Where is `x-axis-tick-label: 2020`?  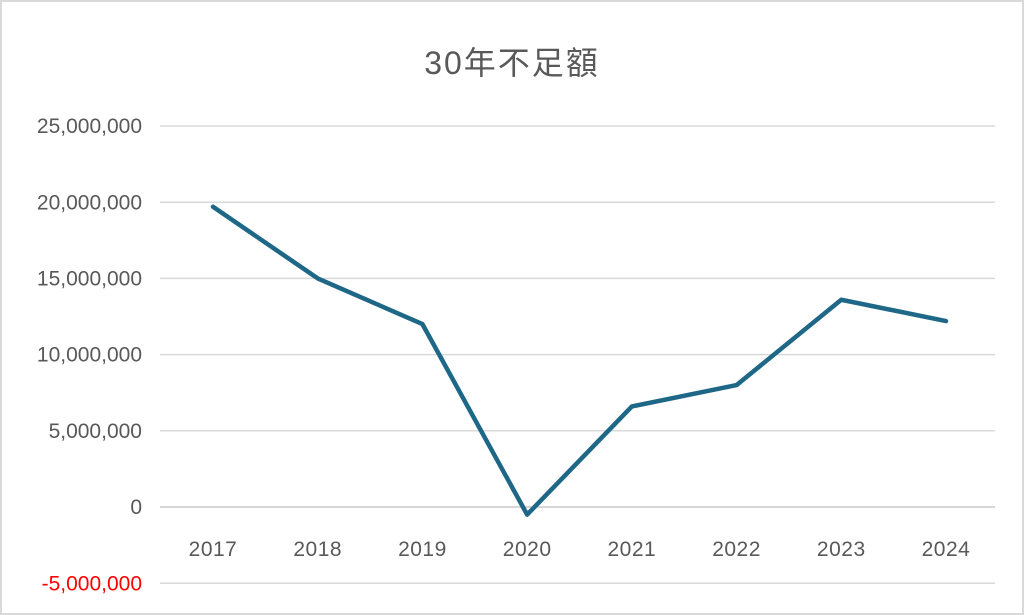
x-axis-tick-label: 2020 is located at coordinates (527, 549).